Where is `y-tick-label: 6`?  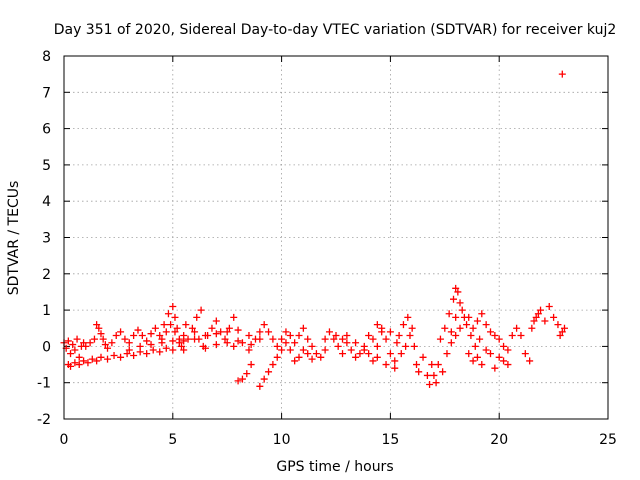
y-tick-label: 6 is located at coordinates (46, 130).